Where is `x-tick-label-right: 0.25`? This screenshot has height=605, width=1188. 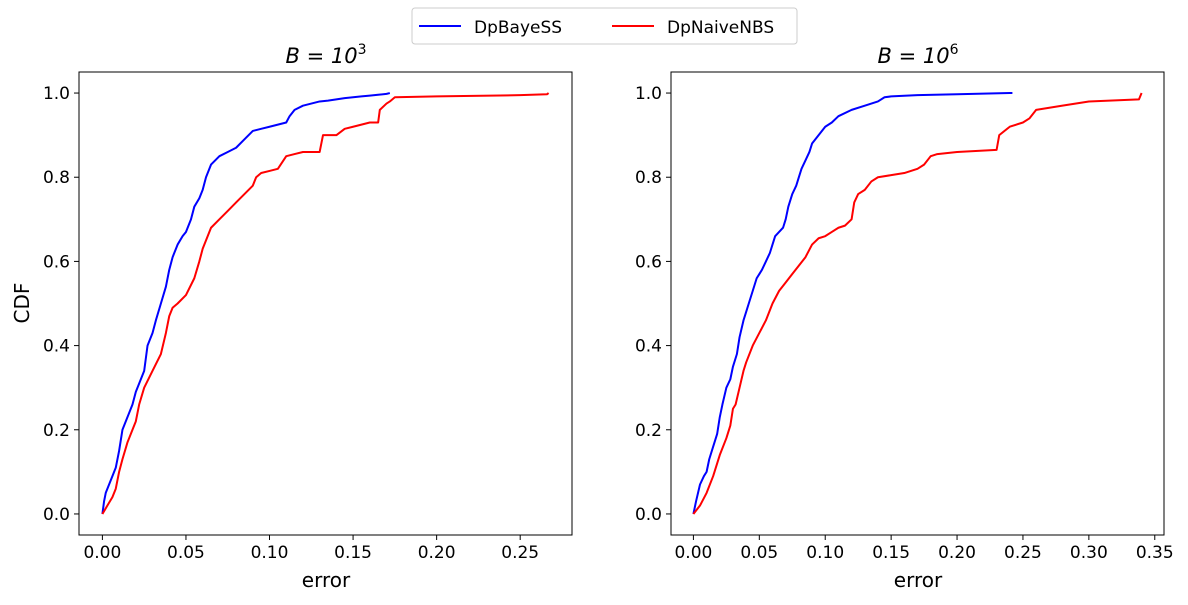 x-tick-label-right: 0.25 is located at coordinates (1023, 553).